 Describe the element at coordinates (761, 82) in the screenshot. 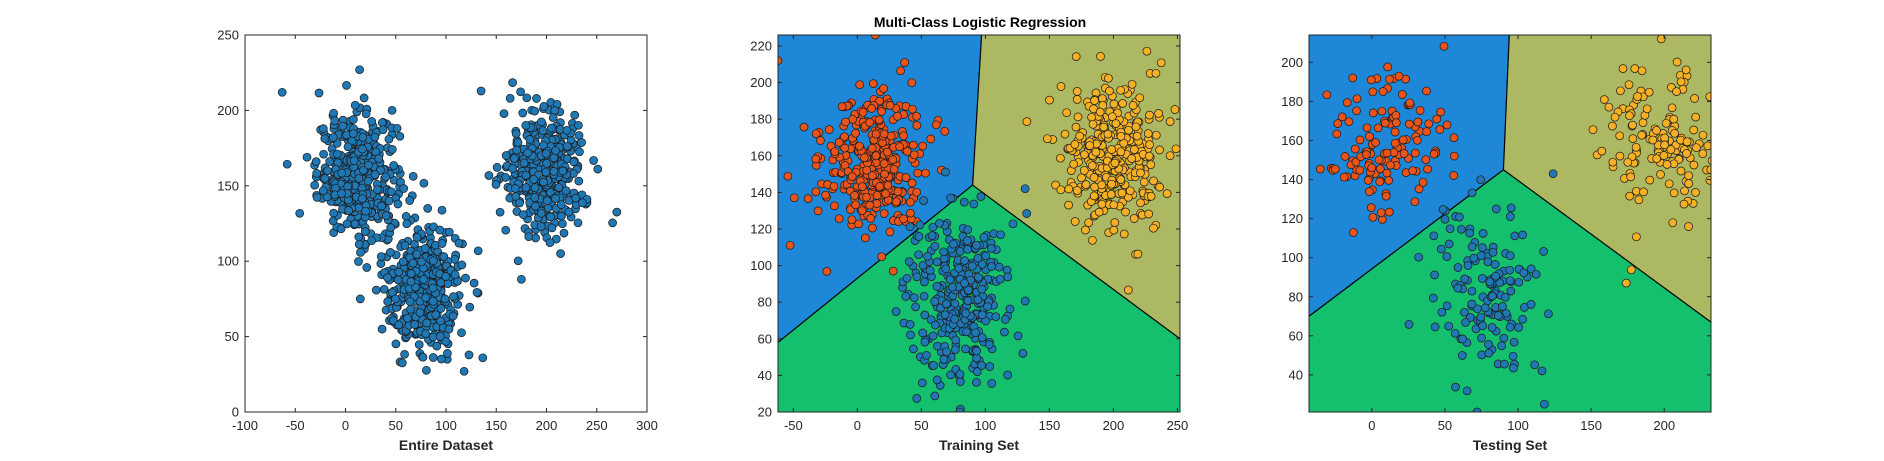

I see `y-tick-label: 200` at that location.